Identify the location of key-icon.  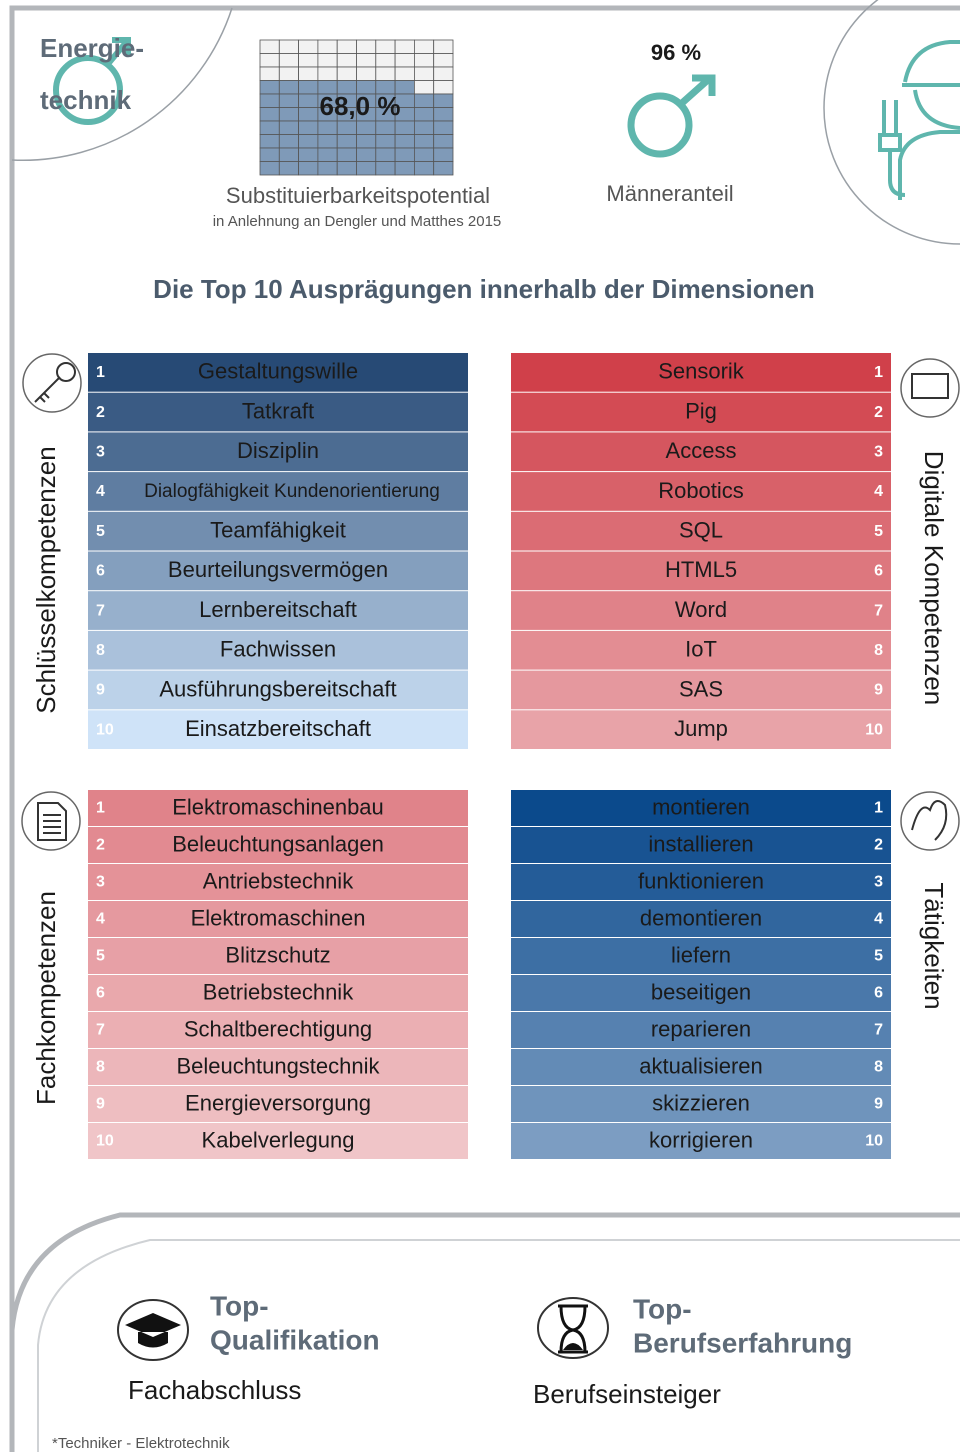
(47, 389).